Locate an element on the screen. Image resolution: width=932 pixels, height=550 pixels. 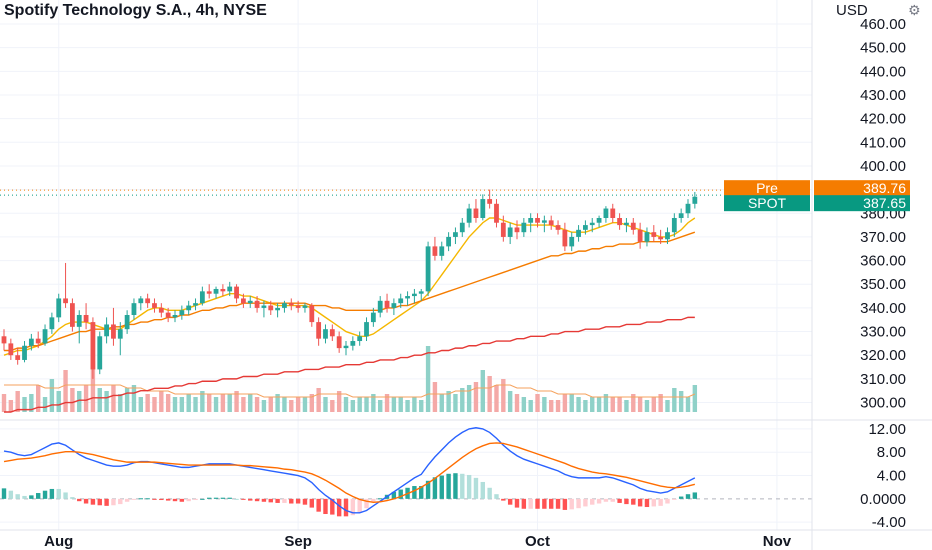
gear-icon: ⚙ is located at coordinates (914, 10).